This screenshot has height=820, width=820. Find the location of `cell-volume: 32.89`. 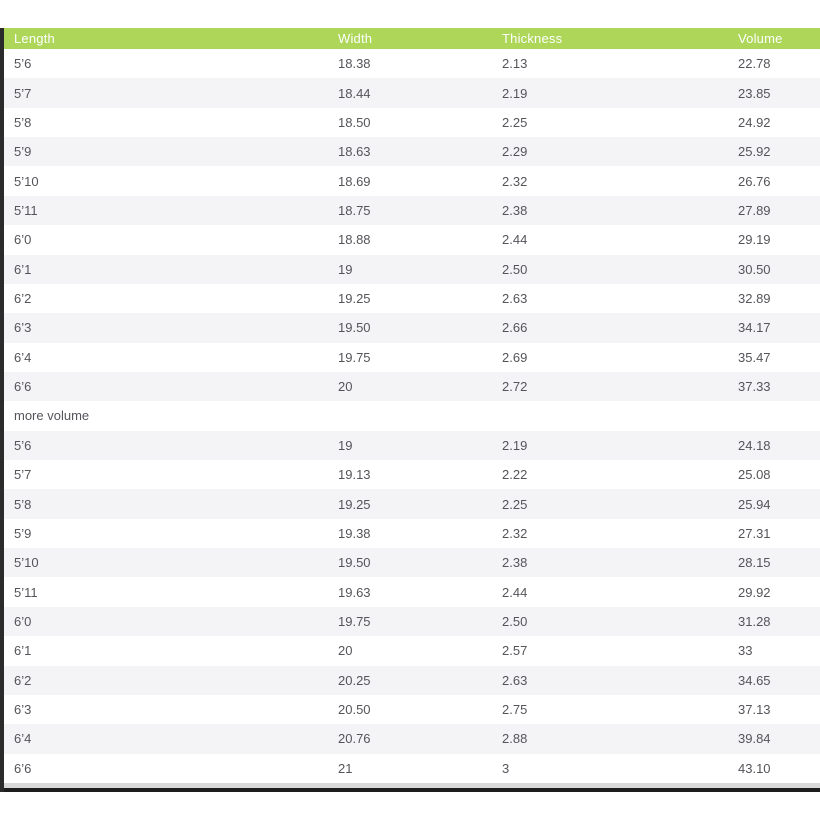

cell-volume: 32.89 is located at coordinates (754, 299).